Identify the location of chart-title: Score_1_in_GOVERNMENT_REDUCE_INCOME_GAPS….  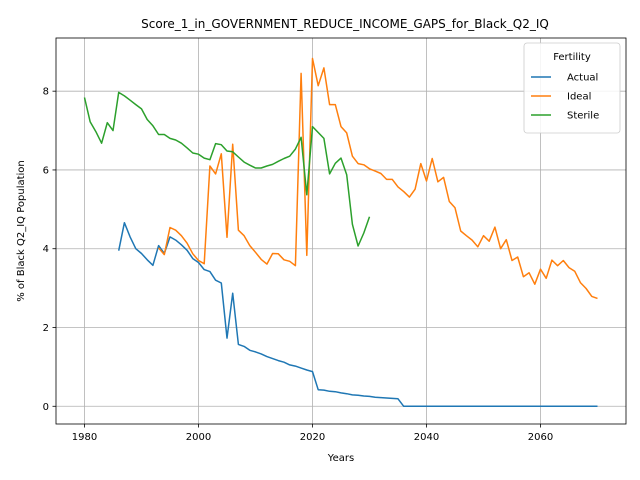
(345, 24).